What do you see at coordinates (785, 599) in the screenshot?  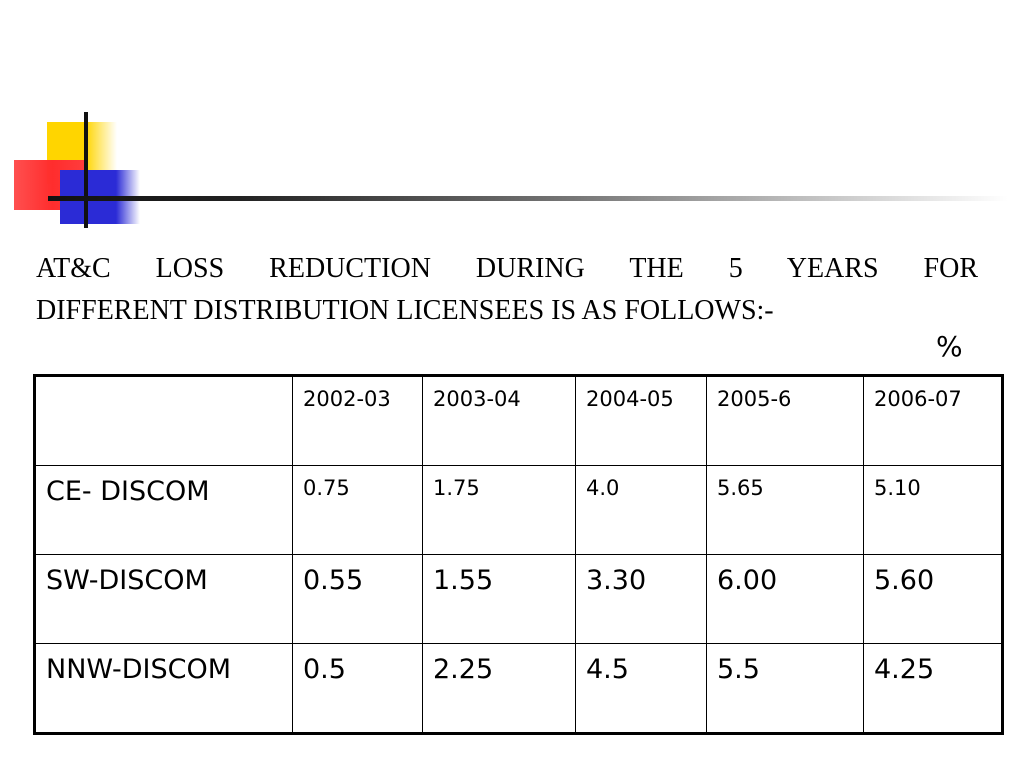 I see `value-cell: 6.00` at bounding box center [785, 599].